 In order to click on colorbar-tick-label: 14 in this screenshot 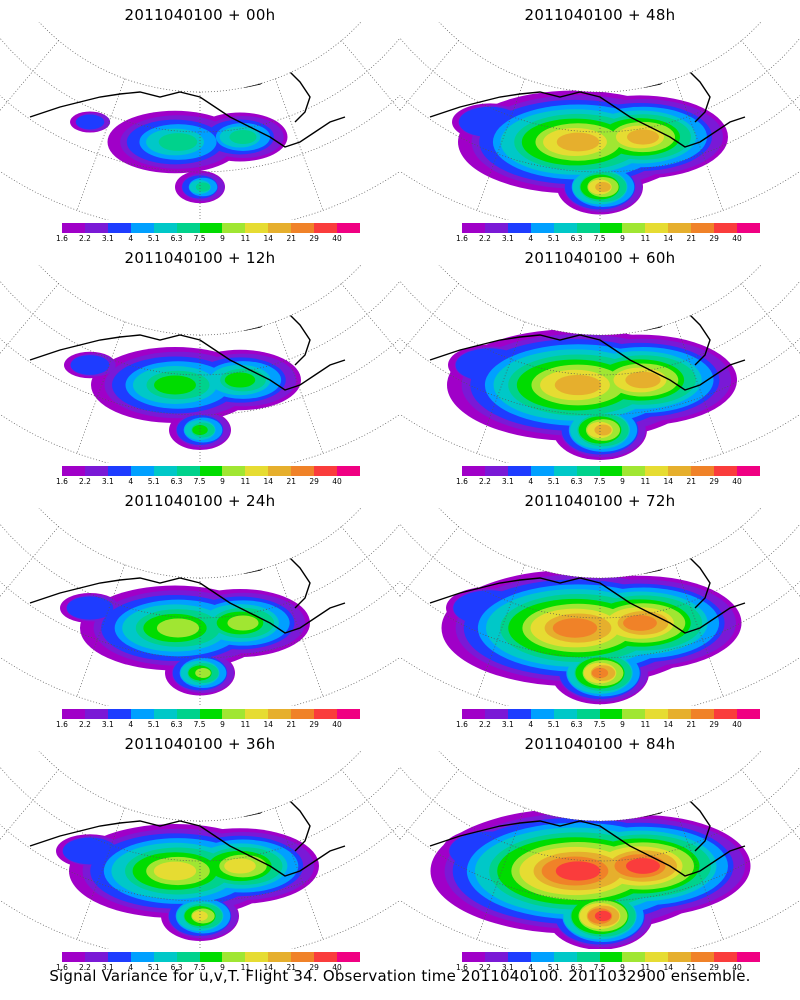, I will do `click(668, 967)`.